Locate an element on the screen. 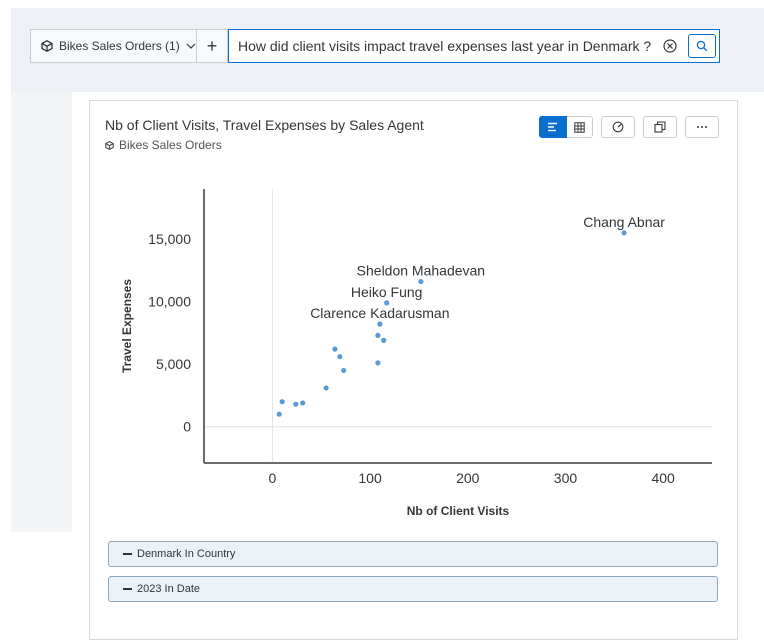  chevron-down-icon is located at coordinates (191, 46).